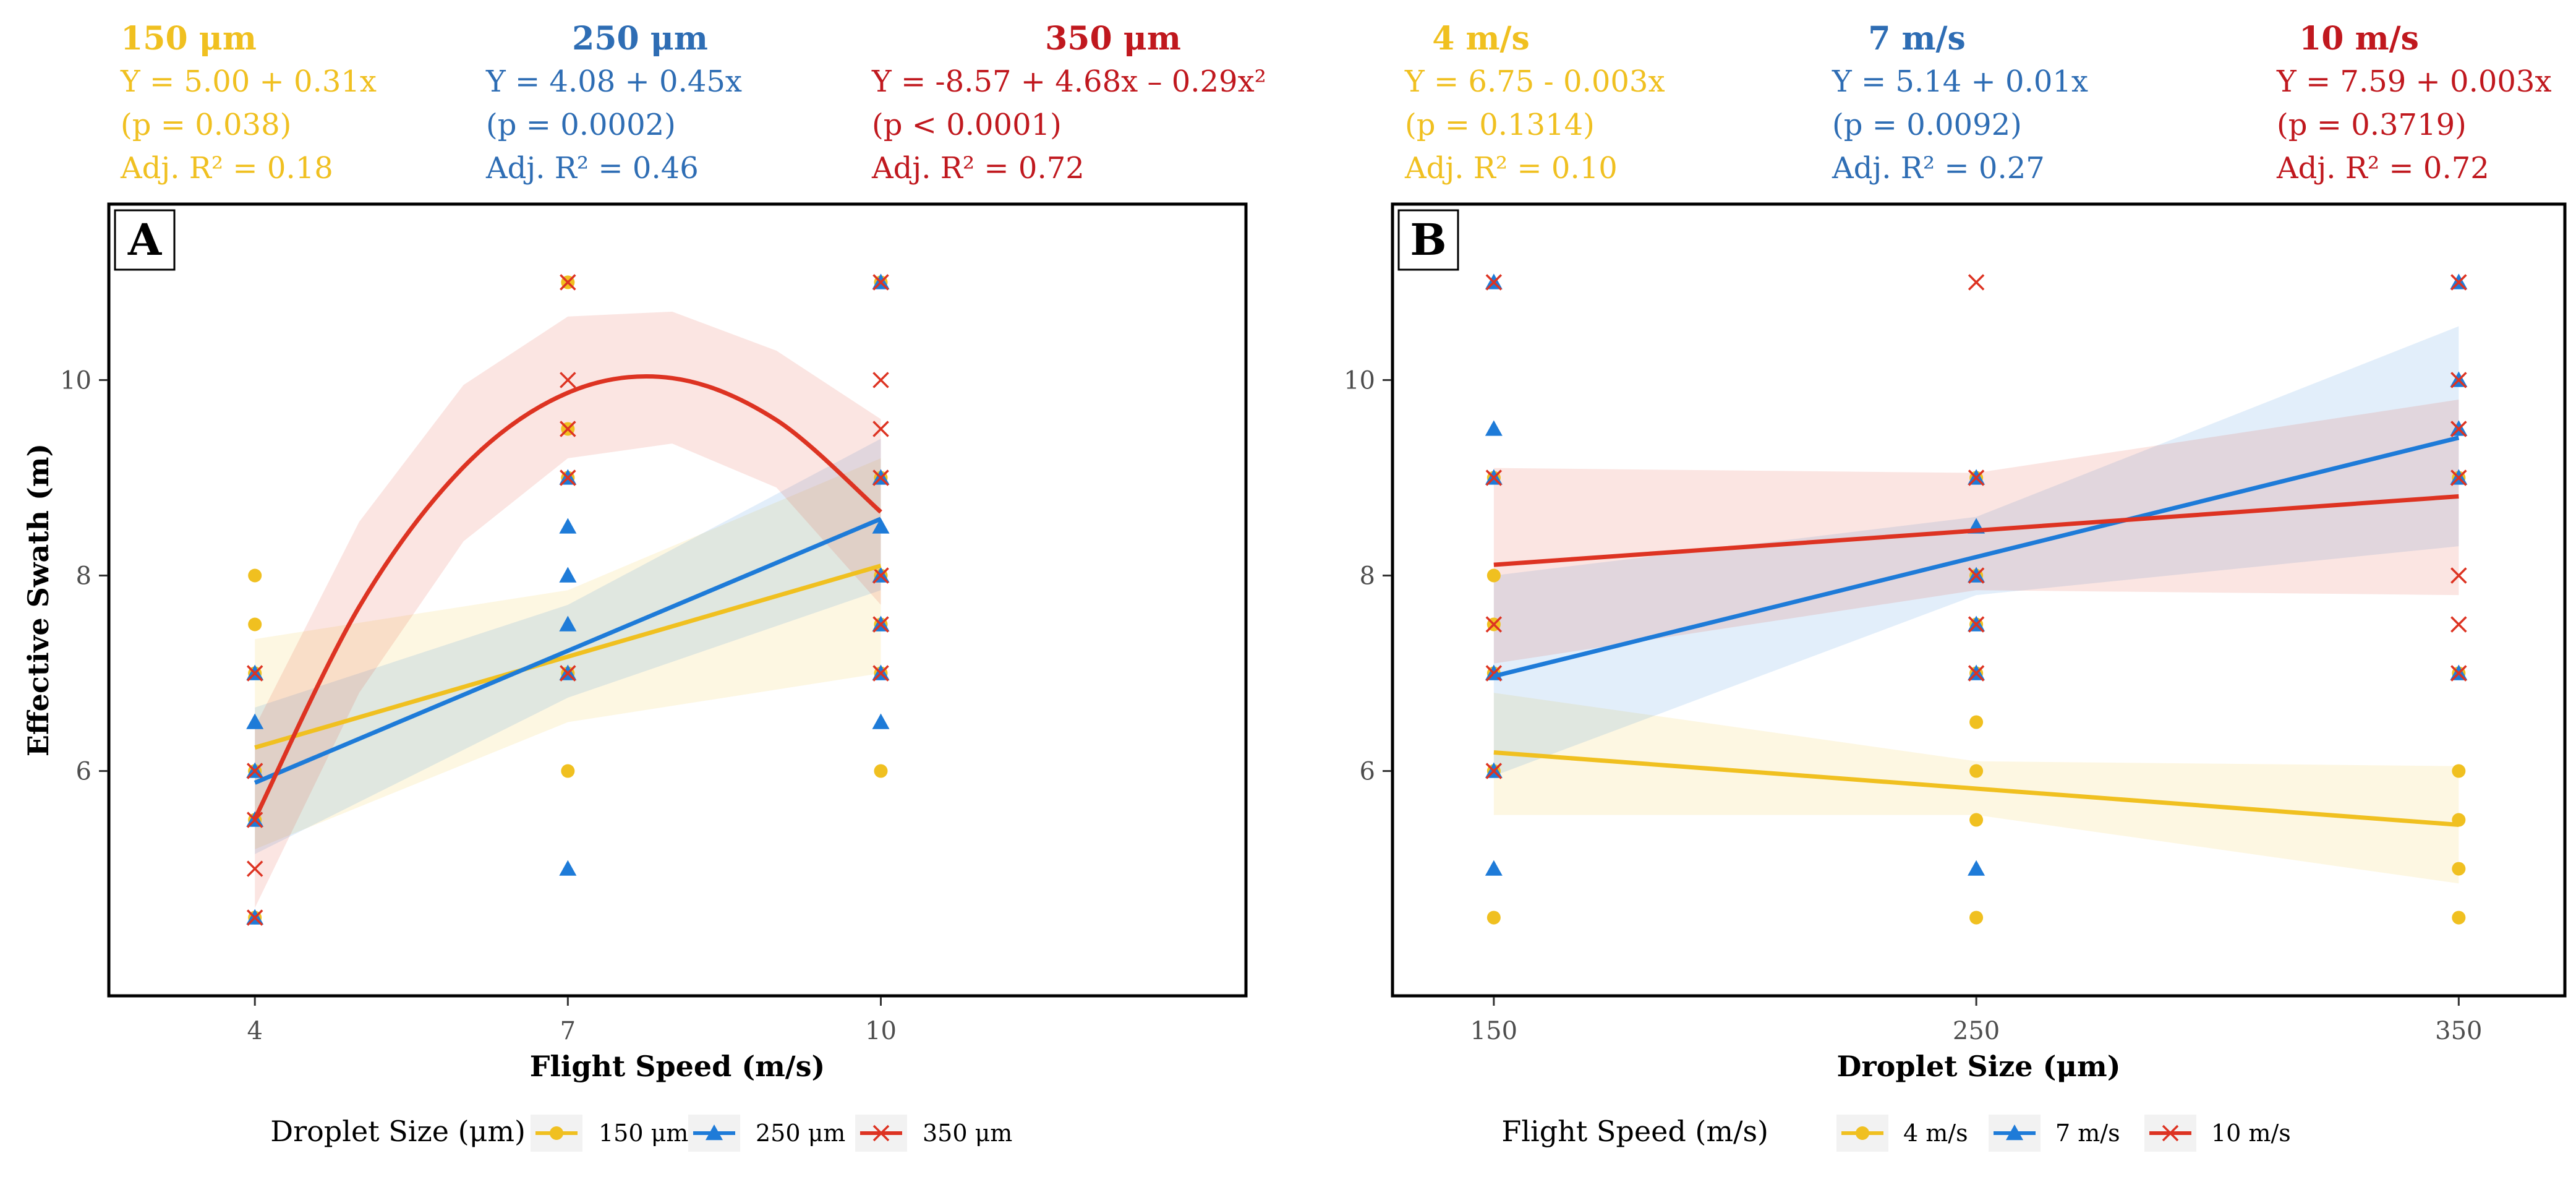 The width and height of the screenshot is (2576, 1182). What do you see at coordinates (1367, 576) in the screenshot?
I see `y-tick-label: 8` at bounding box center [1367, 576].